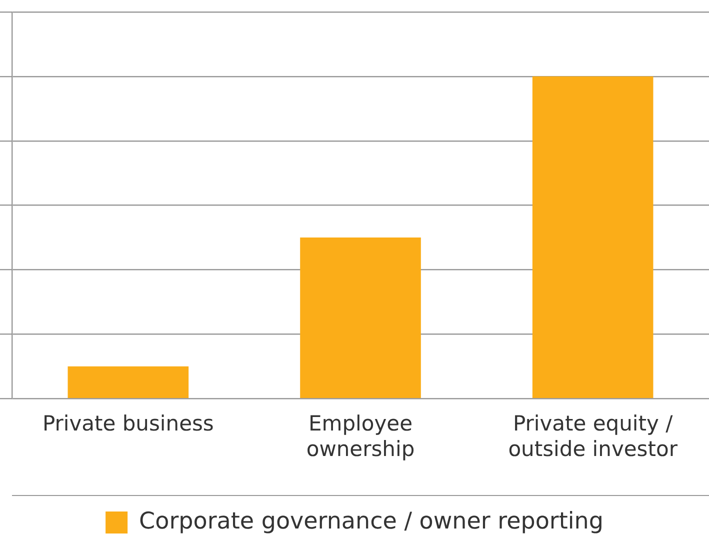 The width and height of the screenshot is (709, 552). I want to click on x-tick-label: Private equity / outside investor, so click(593, 436).